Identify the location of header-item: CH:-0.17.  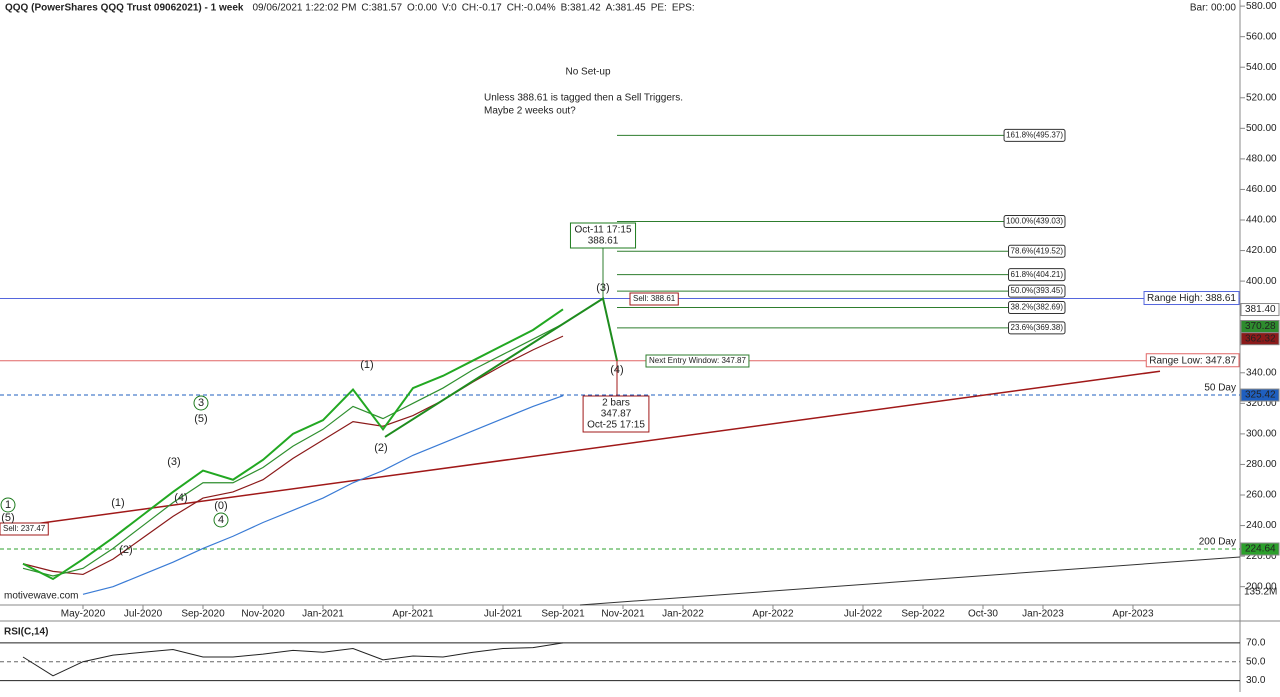
(482, 8).